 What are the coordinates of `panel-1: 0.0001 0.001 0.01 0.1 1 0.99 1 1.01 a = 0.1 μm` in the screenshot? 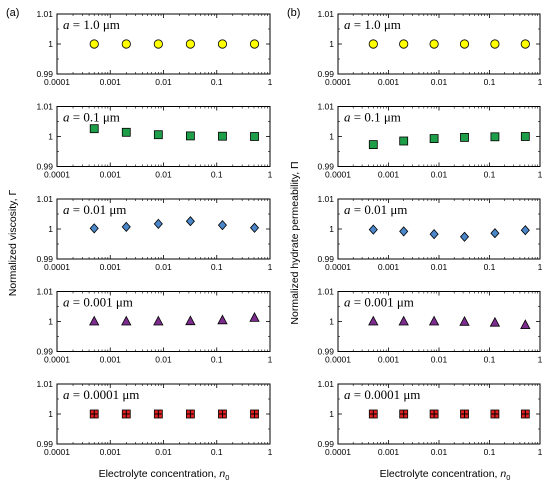 It's located at (154, 141).